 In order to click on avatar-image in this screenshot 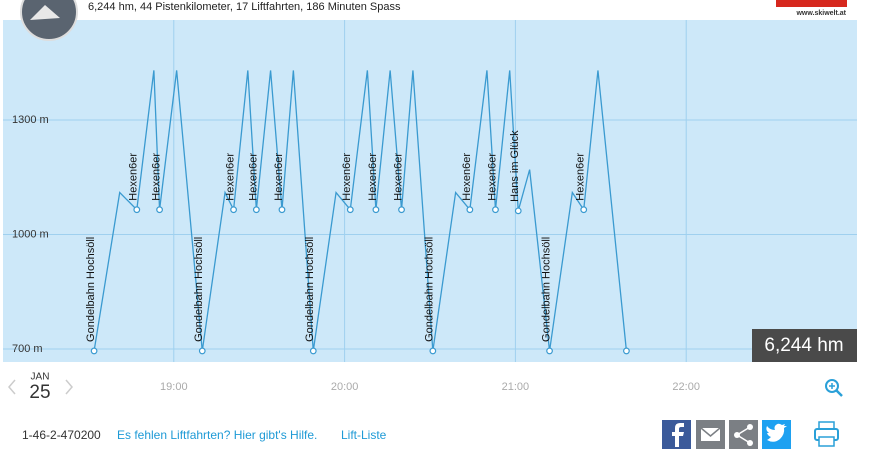, I will do `click(45, 12)`.